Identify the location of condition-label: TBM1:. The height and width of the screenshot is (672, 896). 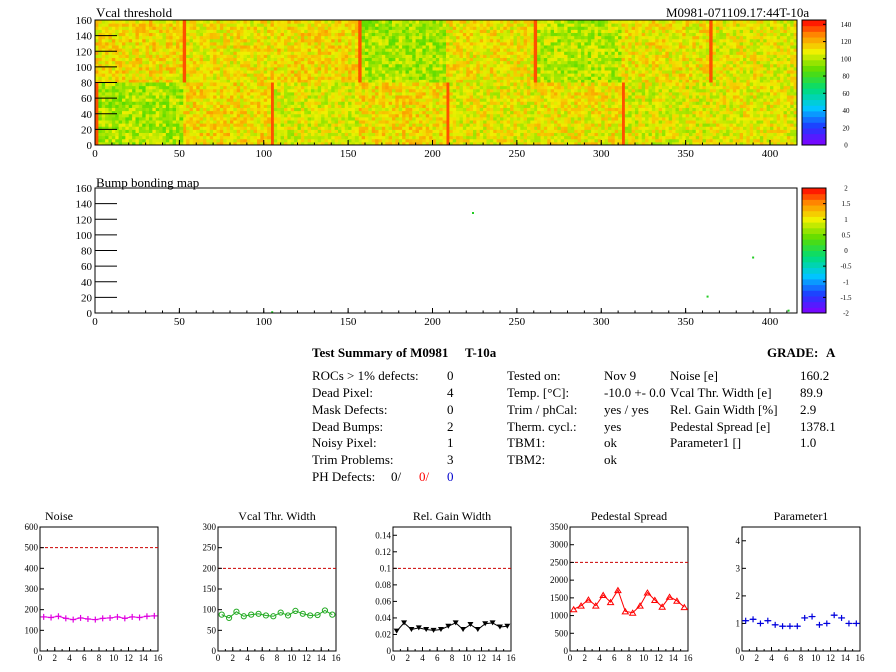
(526, 442).